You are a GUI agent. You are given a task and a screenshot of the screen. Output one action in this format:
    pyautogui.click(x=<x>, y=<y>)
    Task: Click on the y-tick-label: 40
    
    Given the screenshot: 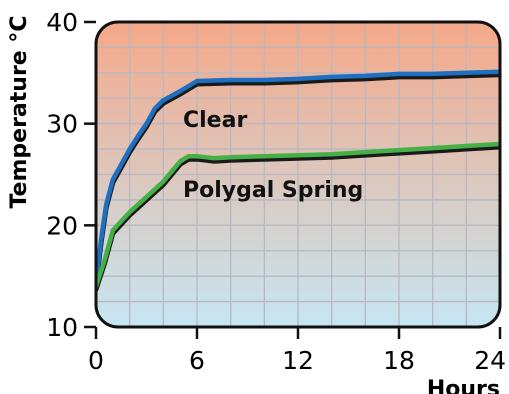 What is the action you would take?
    pyautogui.click(x=62, y=22)
    